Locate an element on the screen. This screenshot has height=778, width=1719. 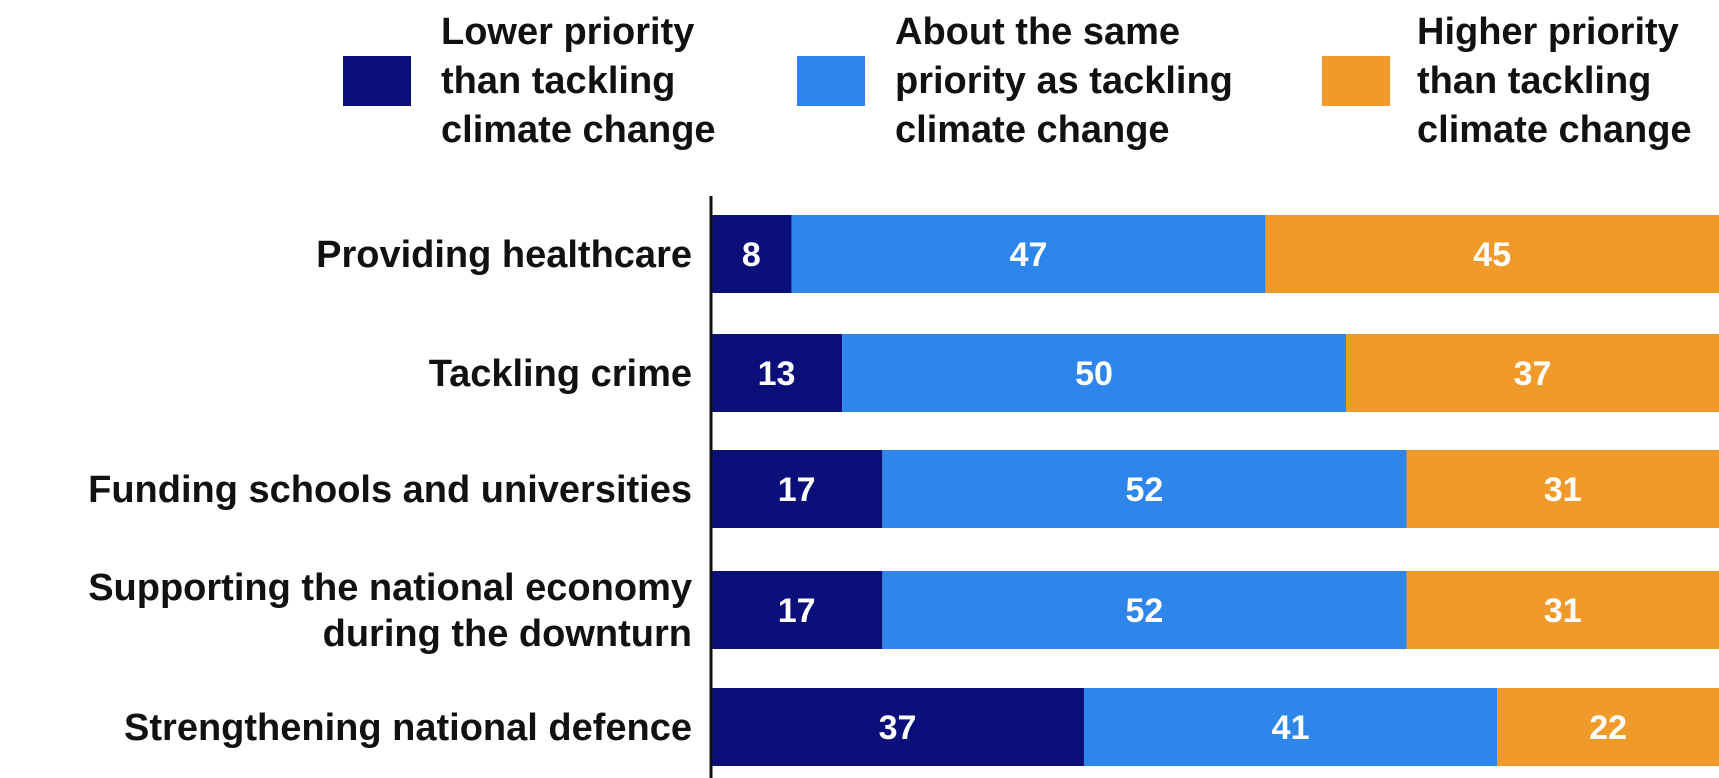
category-label-3-line-0: Supporting the national economy is located at coordinates (390, 588).